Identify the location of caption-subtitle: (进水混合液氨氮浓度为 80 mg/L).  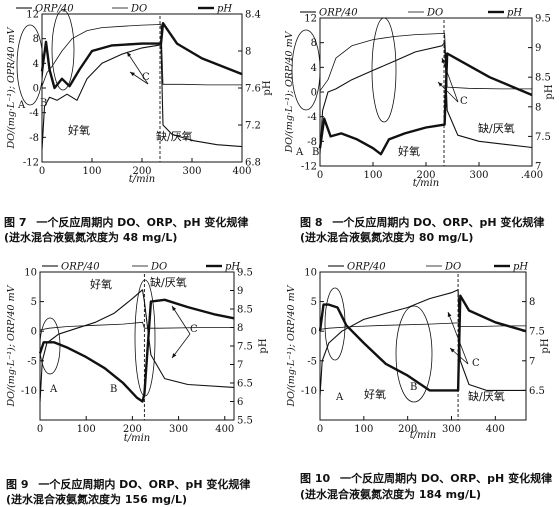
(387, 237).